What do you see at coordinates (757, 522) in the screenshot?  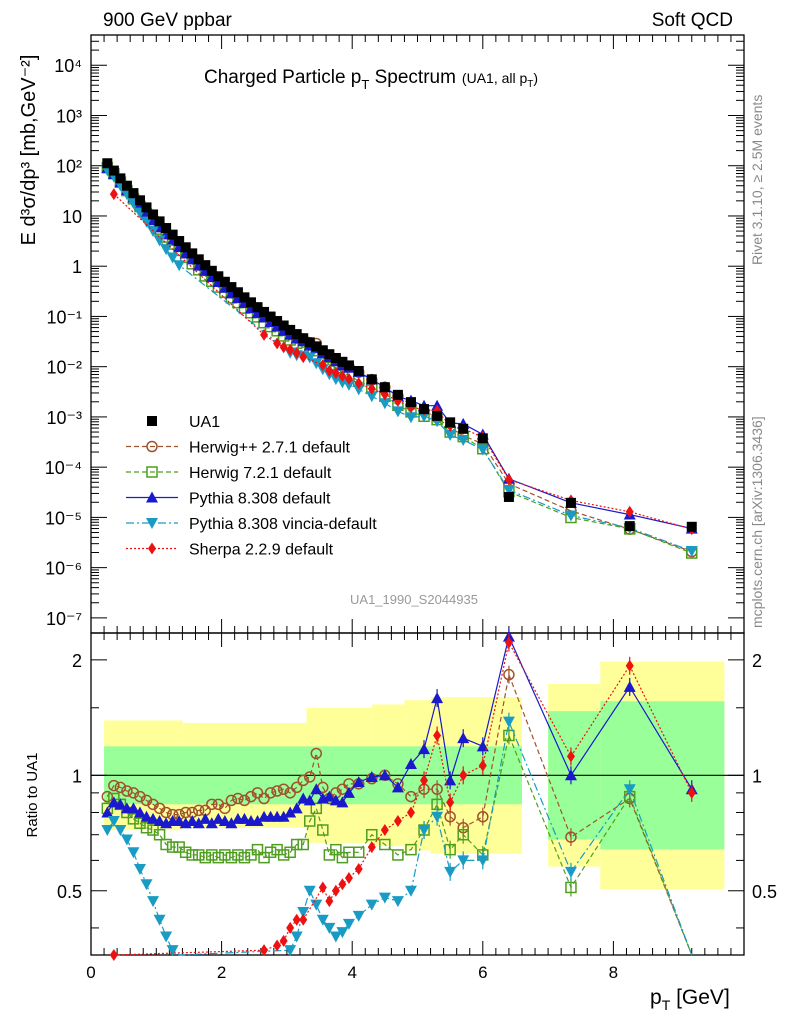 I see `mcplots-info: mcplots.cern.ch [arXiv:1306.3436]` at bounding box center [757, 522].